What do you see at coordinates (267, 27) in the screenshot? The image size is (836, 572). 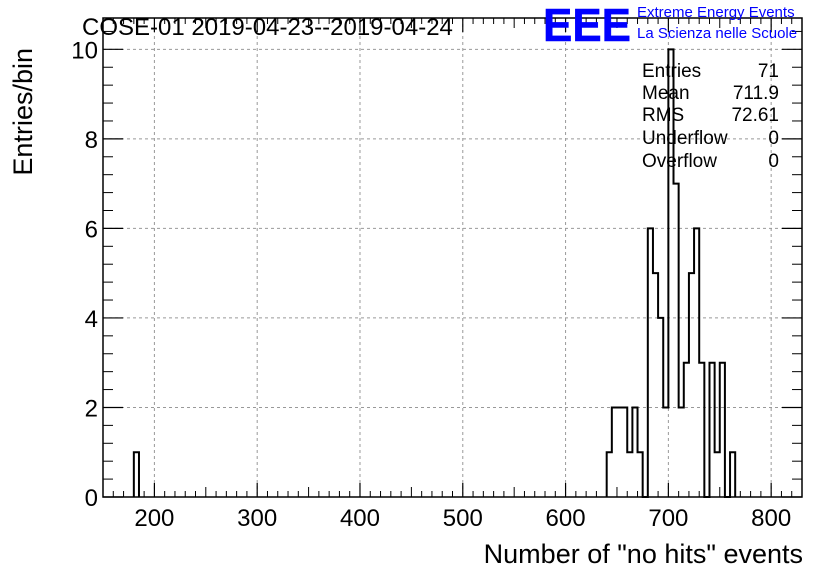 I see `chart-title: COSE-01 2019-04-23--2019-04-24` at bounding box center [267, 27].